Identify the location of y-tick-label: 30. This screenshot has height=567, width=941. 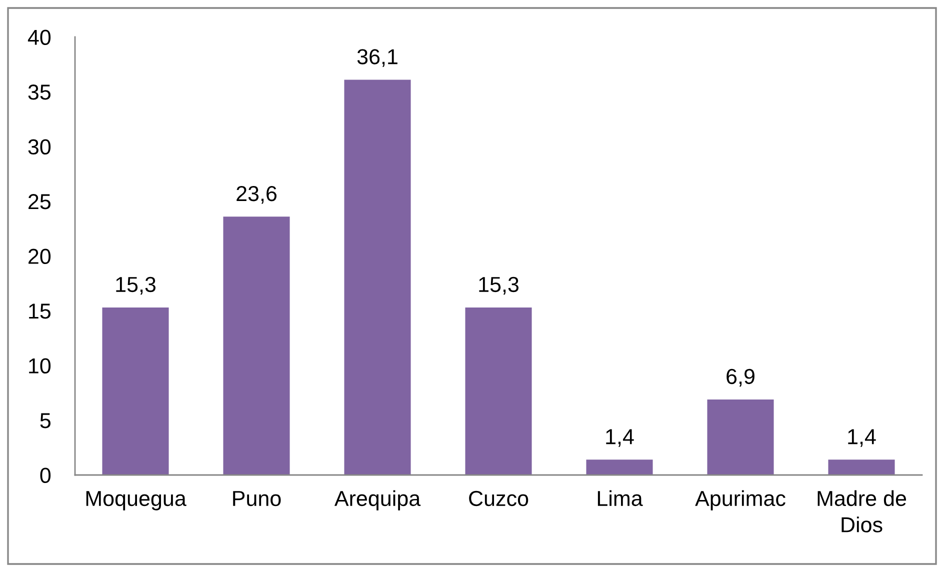
(39, 147).